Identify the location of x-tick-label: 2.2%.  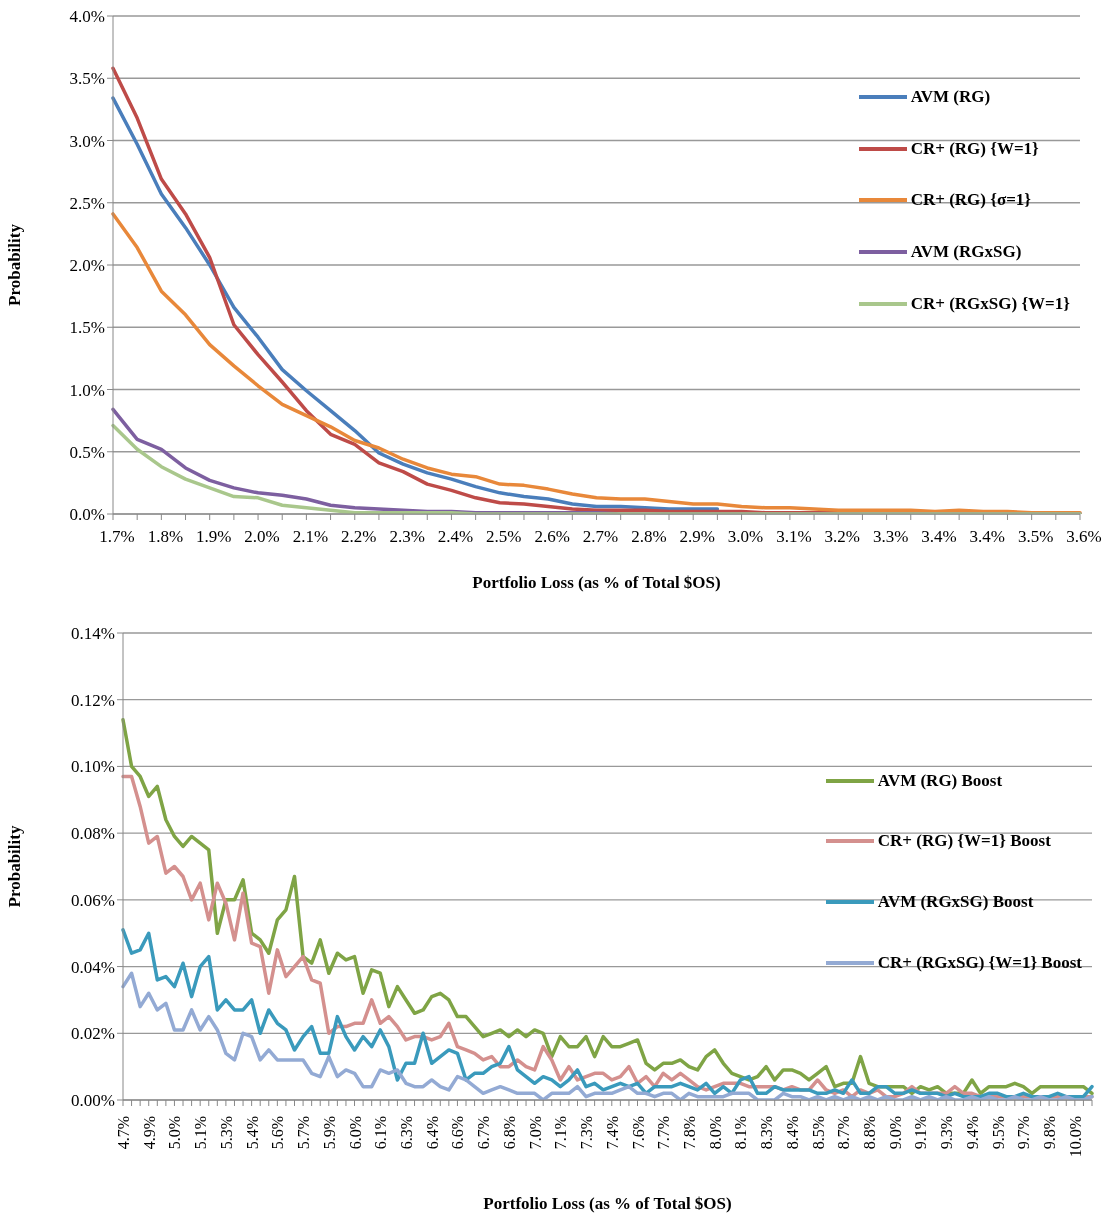
(359, 536).